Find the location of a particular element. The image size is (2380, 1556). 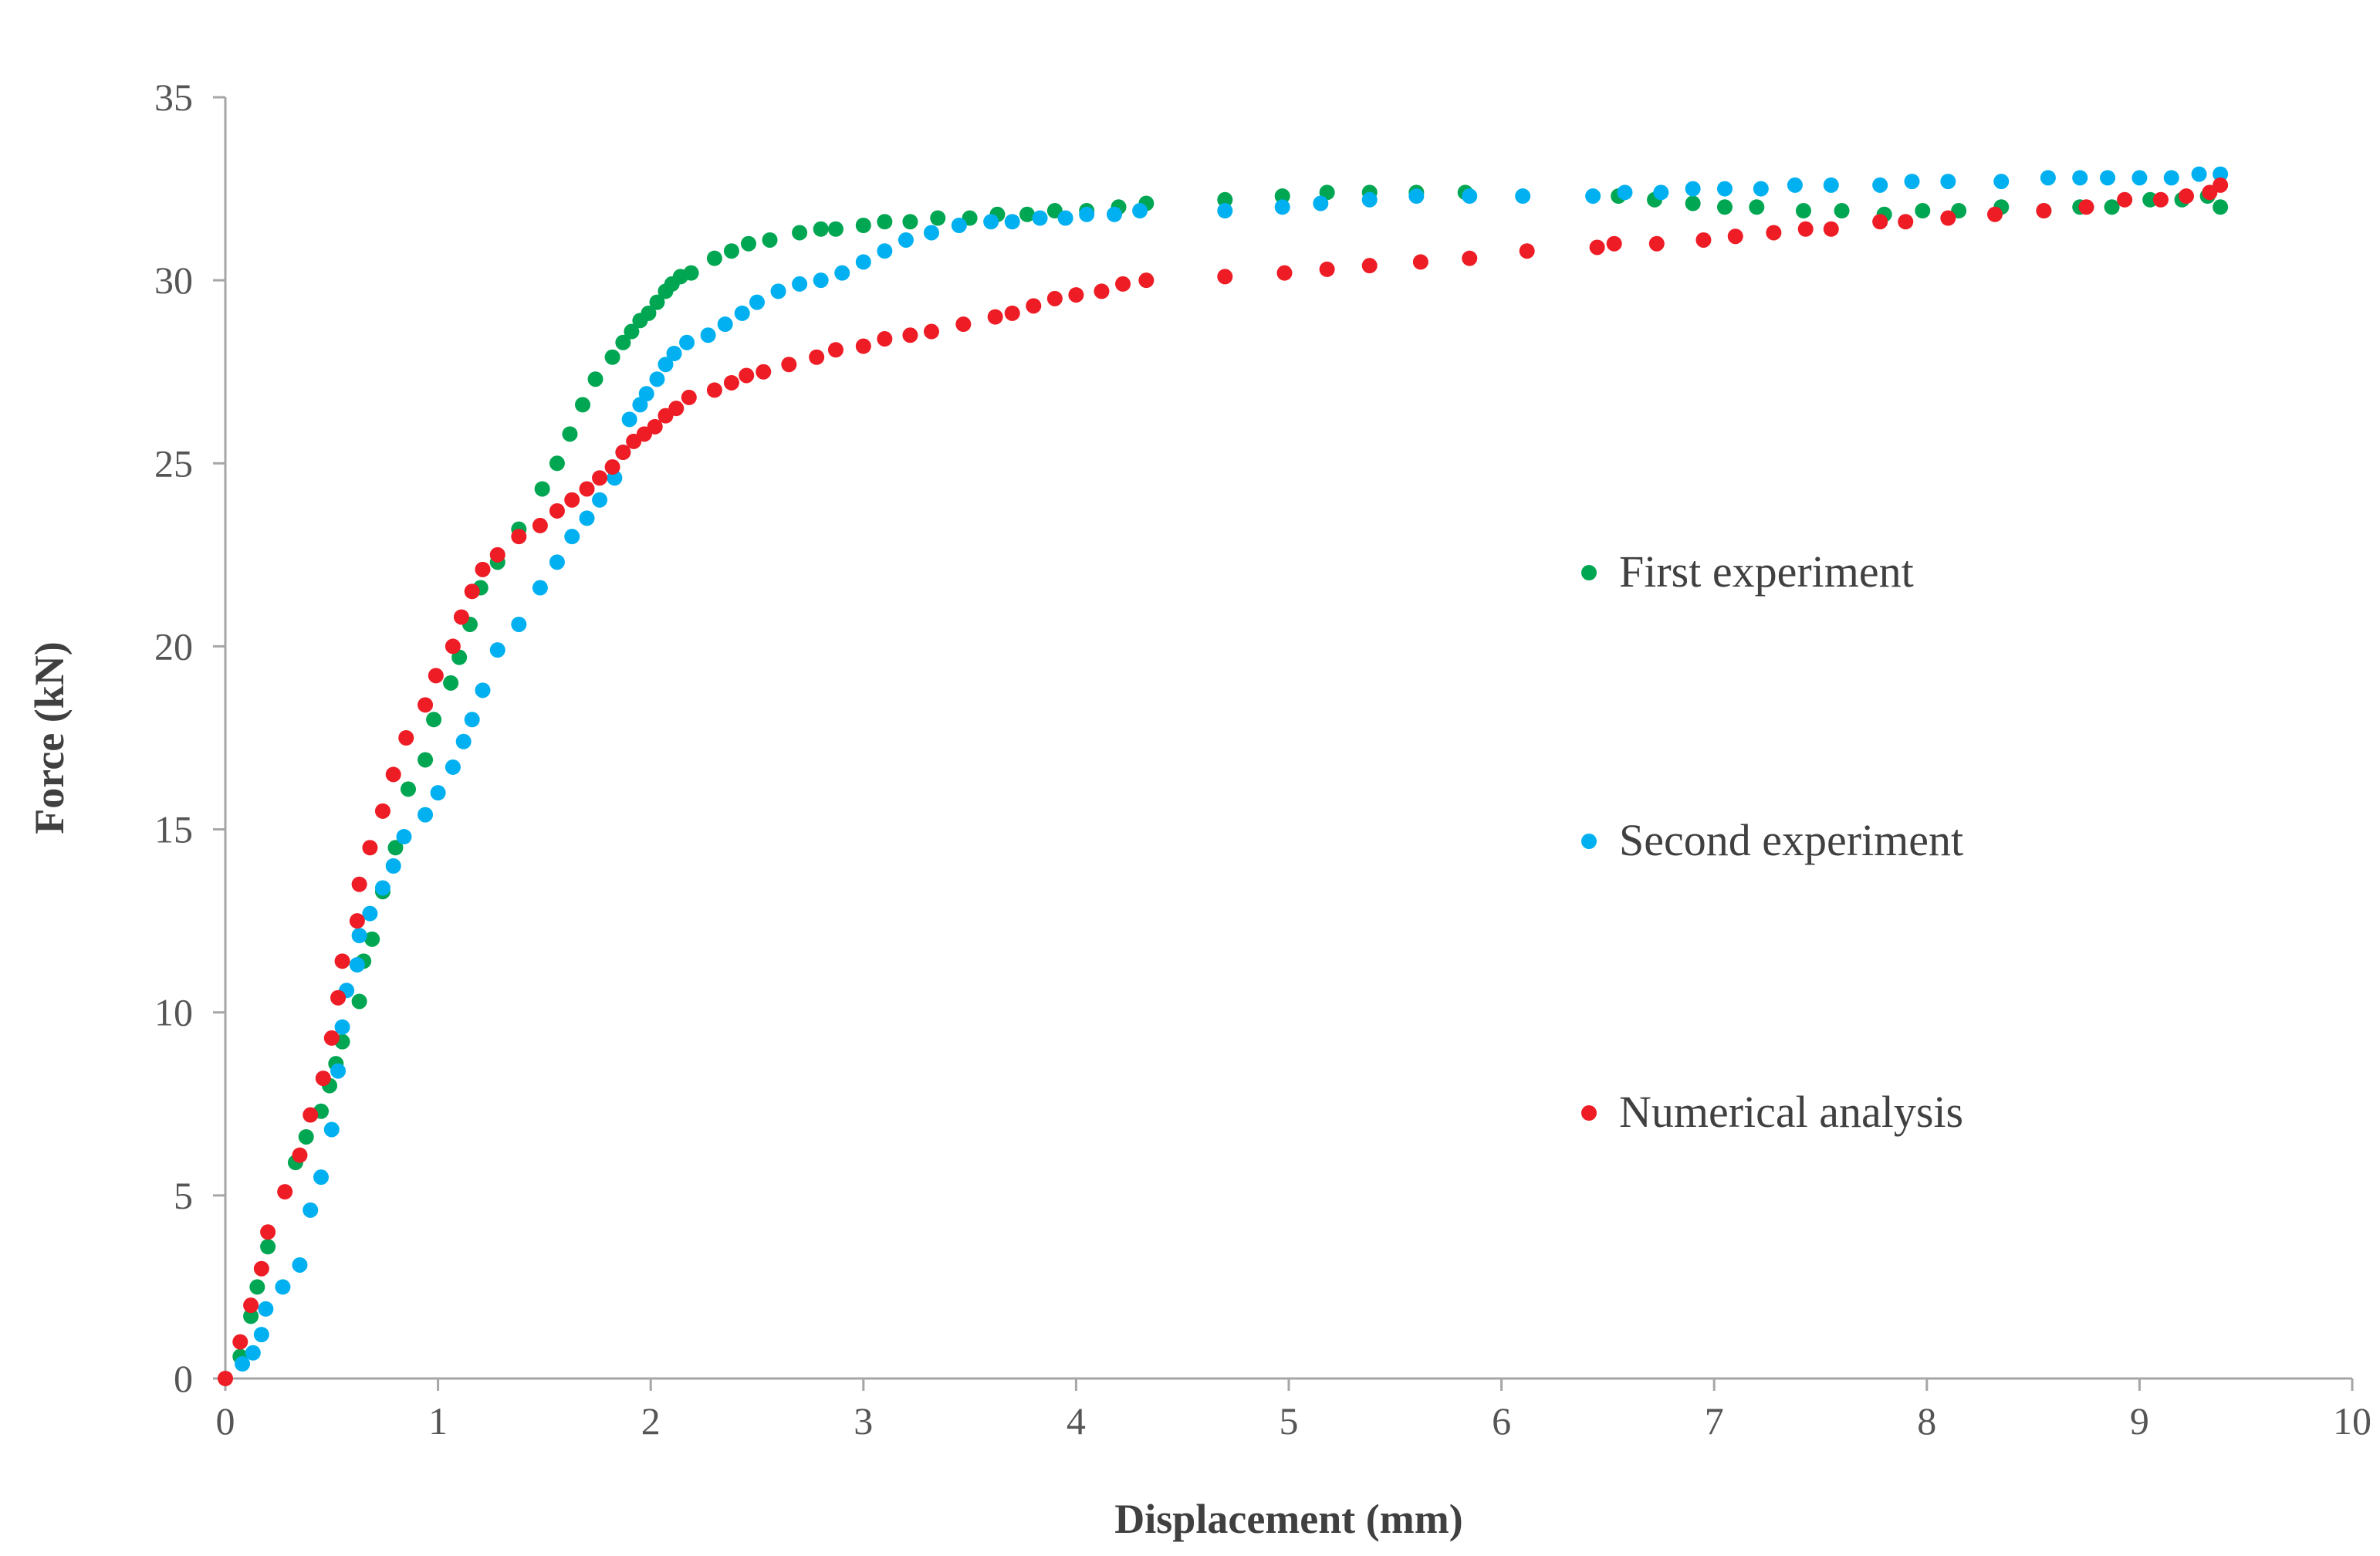

x-tick-label: 2 is located at coordinates (651, 1421).